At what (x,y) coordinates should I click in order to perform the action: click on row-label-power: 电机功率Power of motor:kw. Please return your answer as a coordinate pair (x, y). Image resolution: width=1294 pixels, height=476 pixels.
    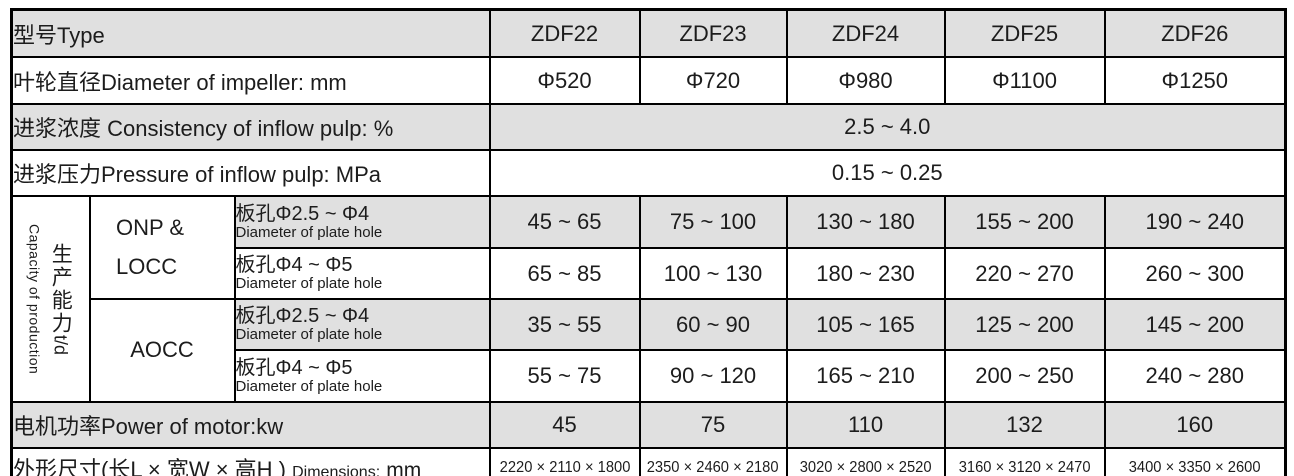
    Looking at the image, I should click on (250, 425).